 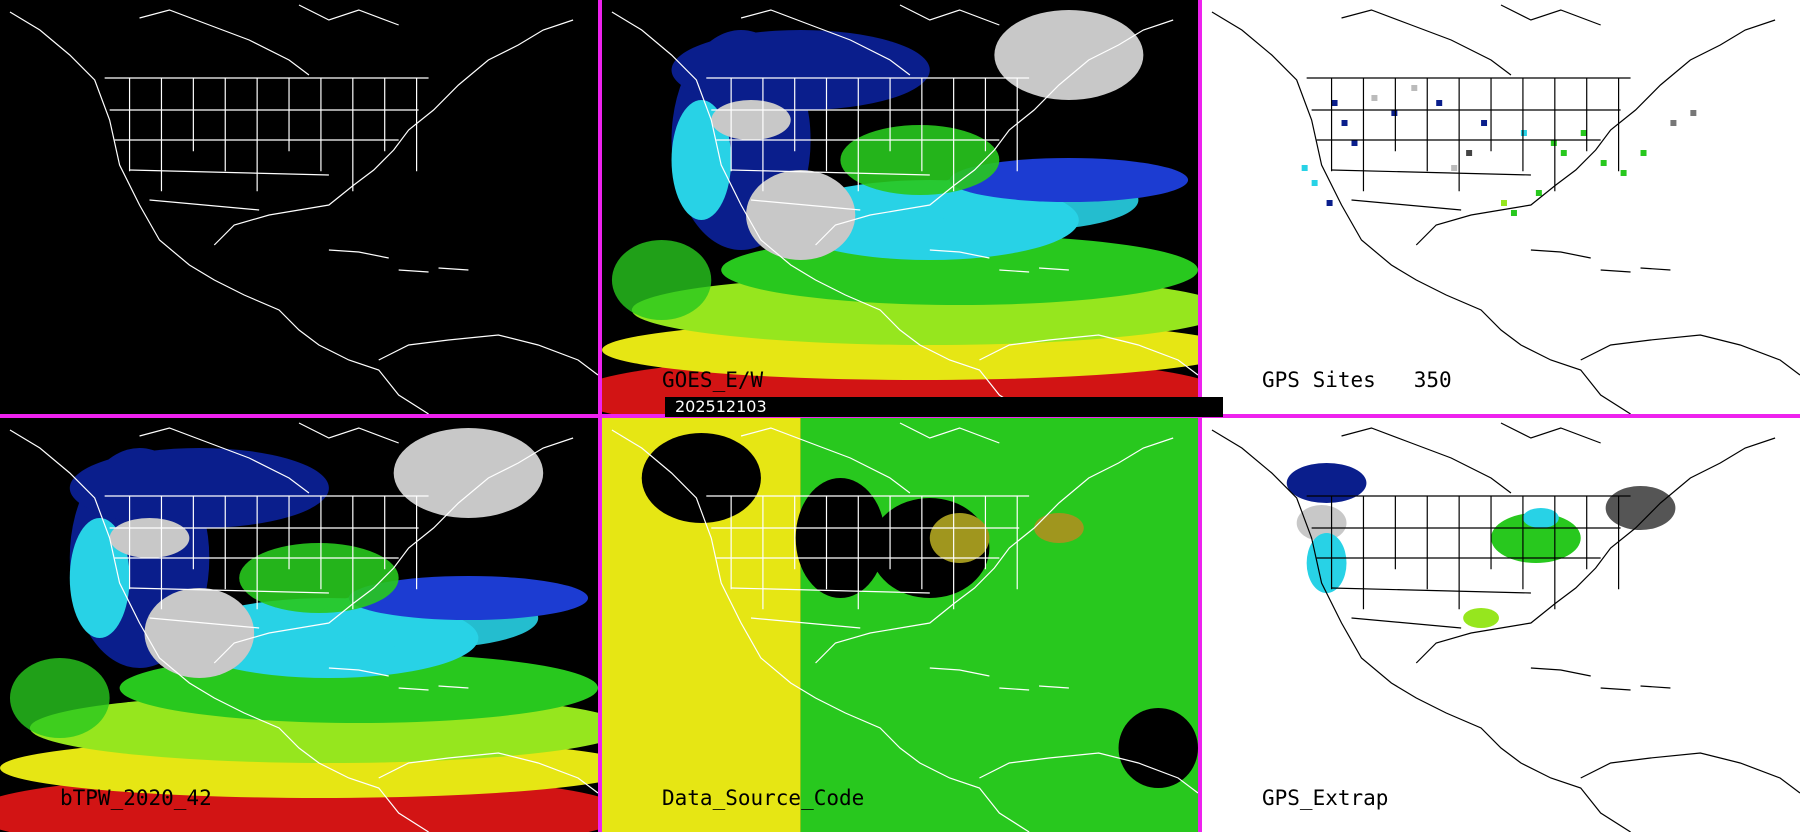 What do you see at coordinates (800, 70) in the screenshot?
I see `tpw-navy-area` at bounding box center [800, 70].